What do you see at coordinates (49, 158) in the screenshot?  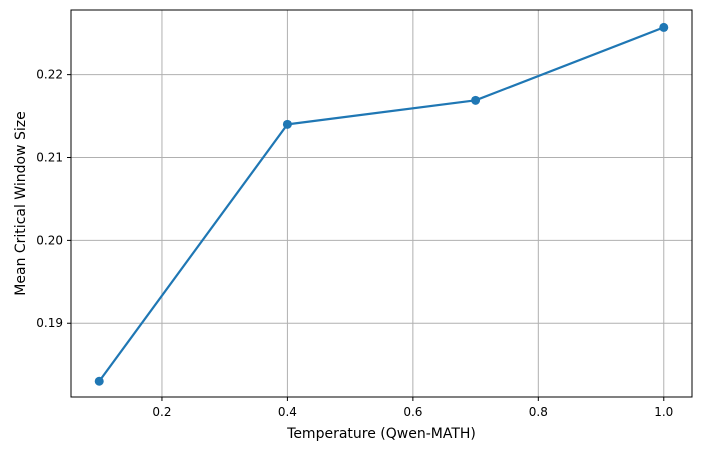 I see `y-tick-label: 0.21` at bounding box center [49, 158].